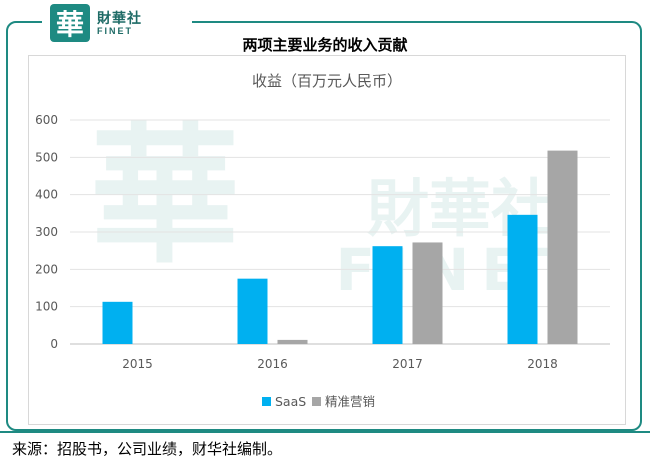  What do you see at coordinates (272, 364) in the screenshot?
I see `x-tick-label: 2016` at bounding box center [272, 364].